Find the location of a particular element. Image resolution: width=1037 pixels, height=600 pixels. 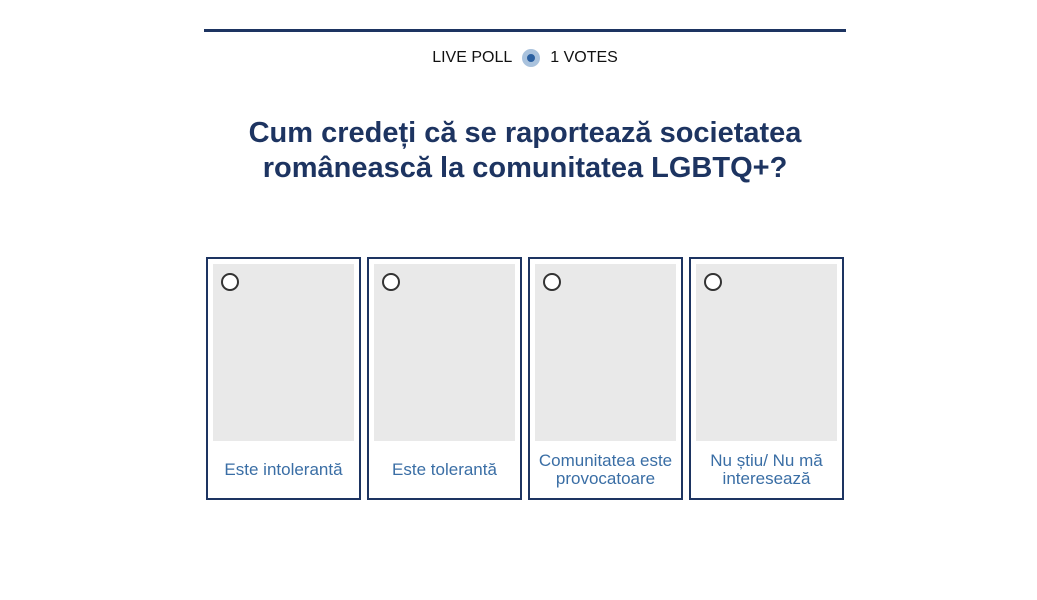

top-divider is located at coordinates (525, 30).